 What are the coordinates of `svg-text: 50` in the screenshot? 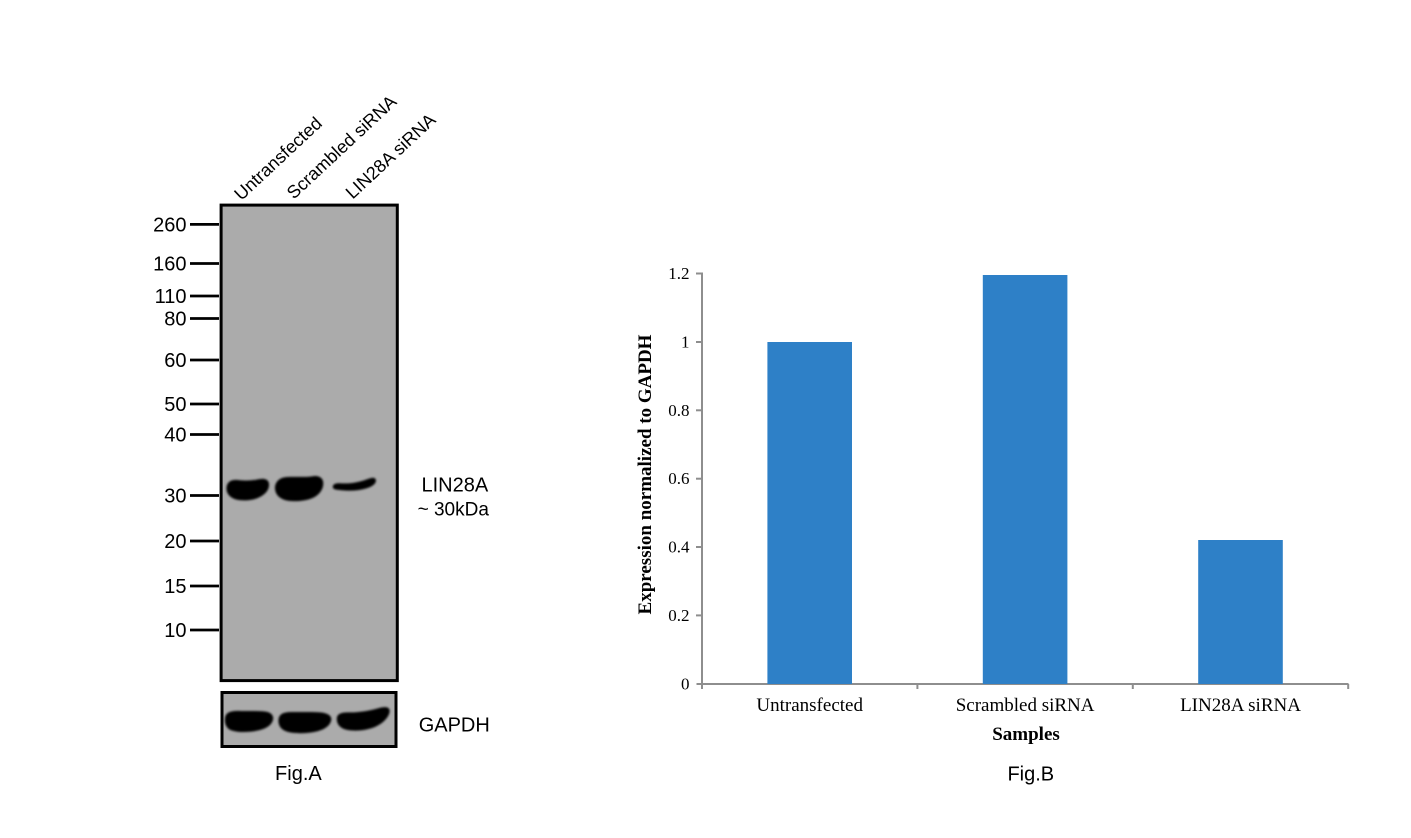 It's located at (175, 405).